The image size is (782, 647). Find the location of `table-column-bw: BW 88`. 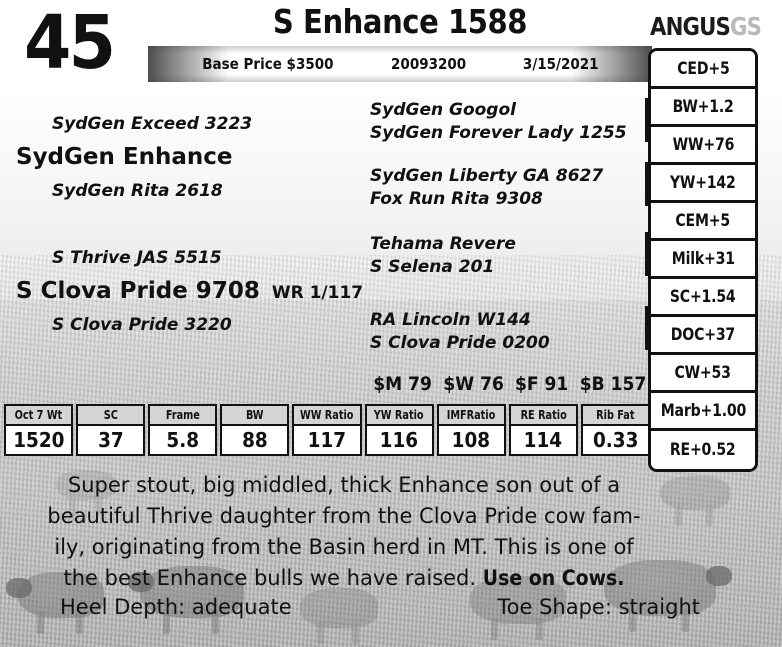

table-column-bw: BW 88 is located at coordinates (255, 430).